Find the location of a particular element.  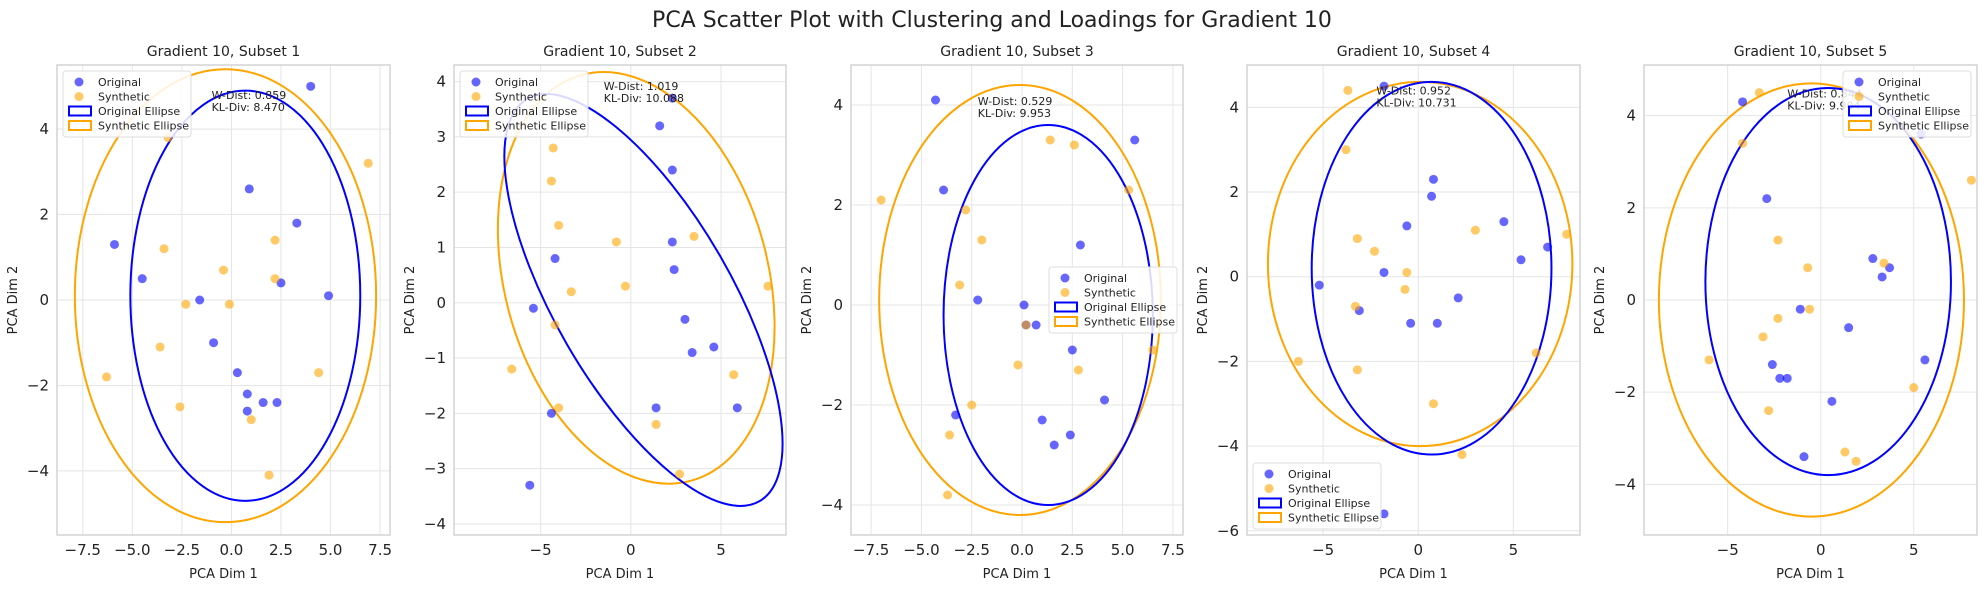

legend-original-marker is located at coordinates (476, 82).